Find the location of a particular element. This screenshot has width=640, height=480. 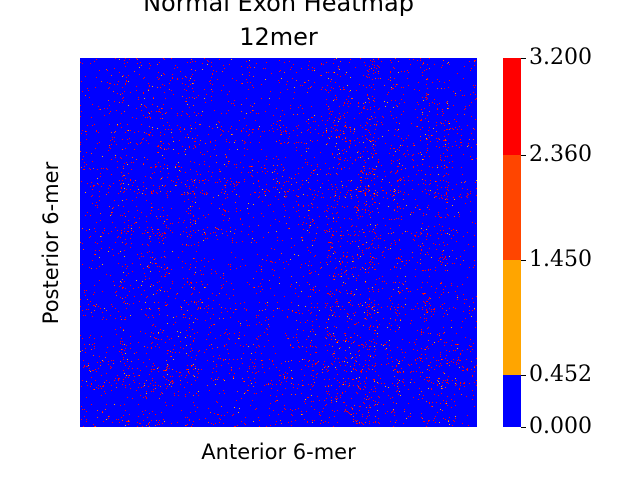

colorbar-tick-label: 0.000 is located at coordinates (560, 426).